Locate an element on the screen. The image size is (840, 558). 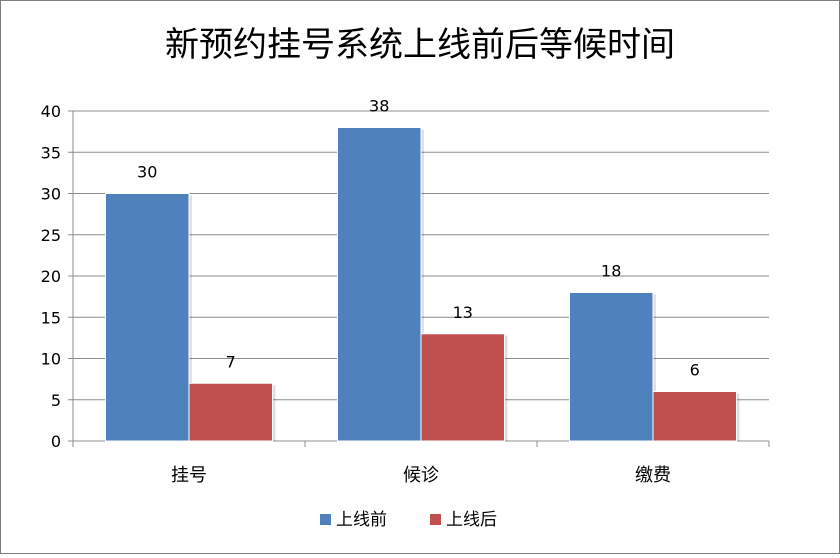
legend-label: 上线后 is located at coordinates (471, 520).